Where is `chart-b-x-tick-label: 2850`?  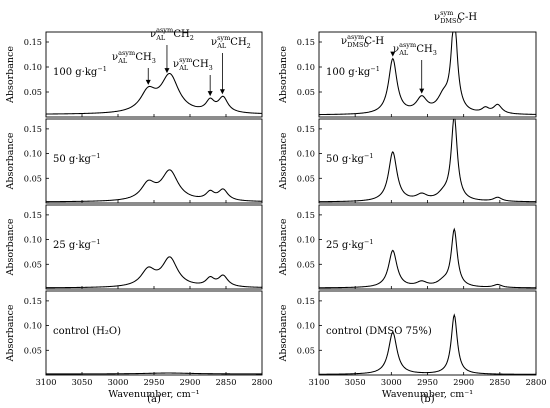 chart-b-x-tick-label: 2850 is located at coordinates (499, 382).